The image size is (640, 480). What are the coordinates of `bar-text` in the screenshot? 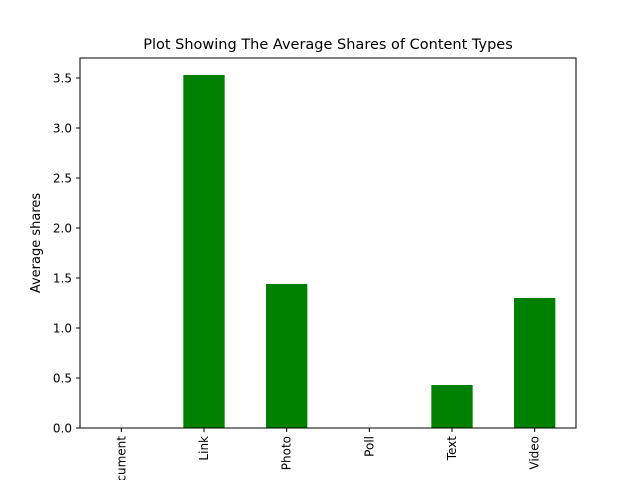 It's located at (452, 406).